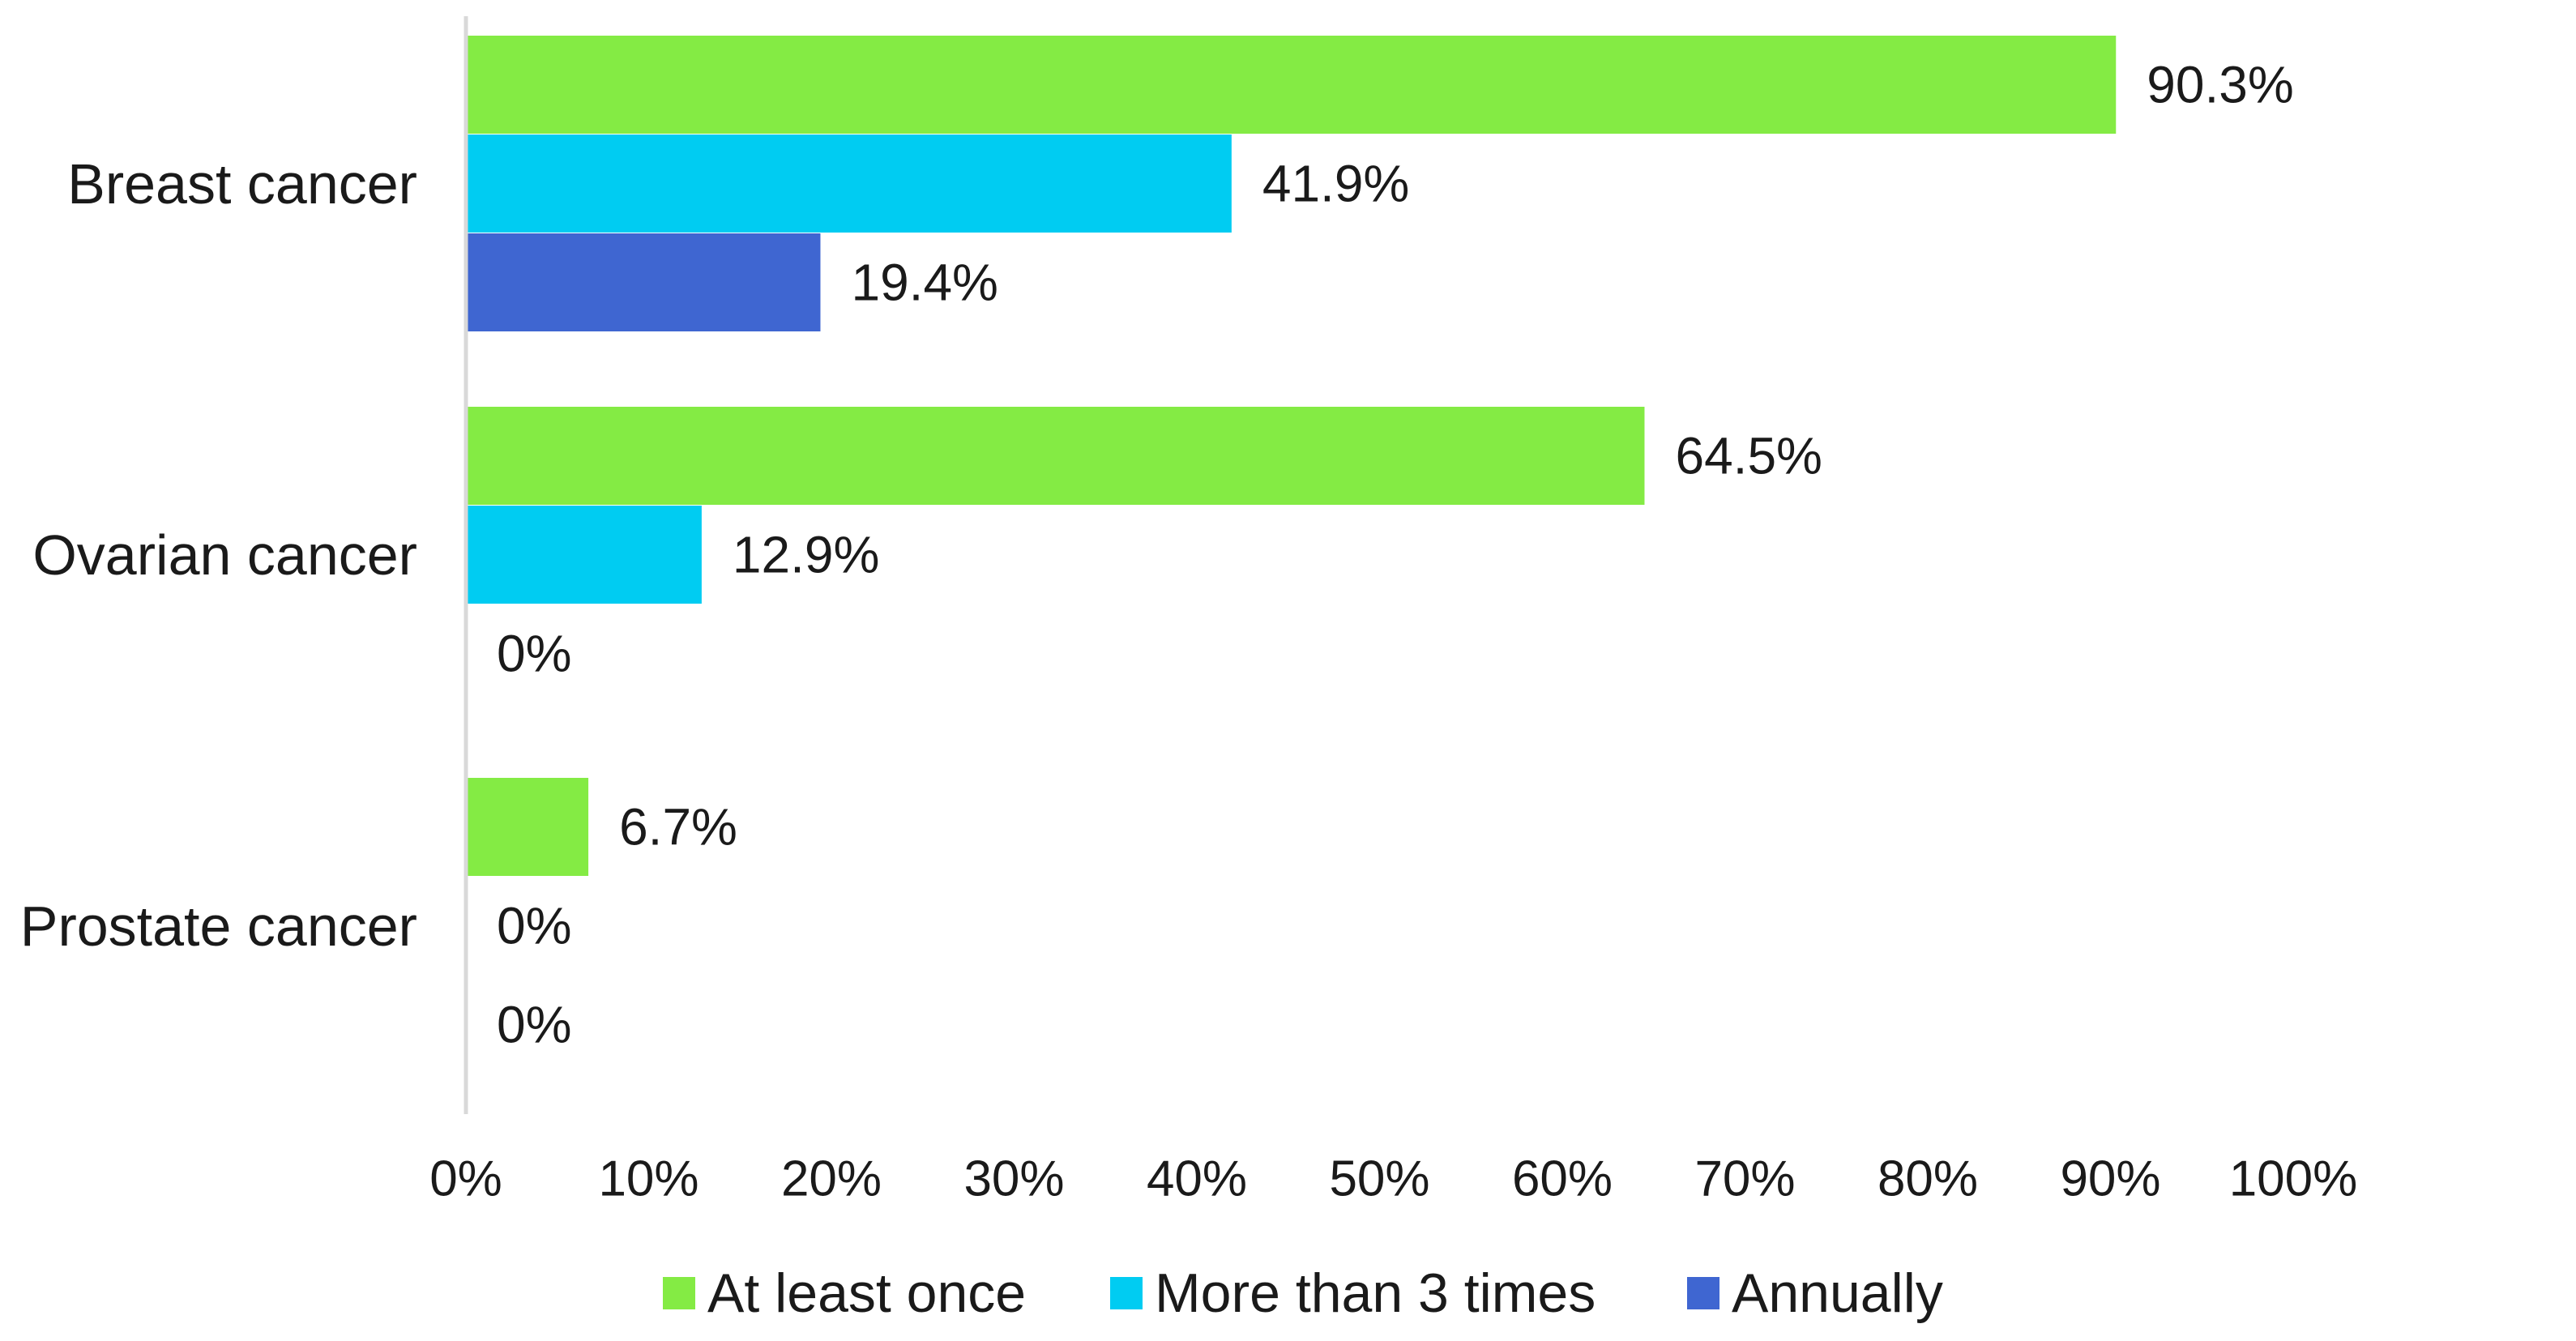 This screenshot has height=1341, width=2576. Describe the element at coordinates (218, 926) in the screenshot. I see `category-label: Prostate cancer` at that location.